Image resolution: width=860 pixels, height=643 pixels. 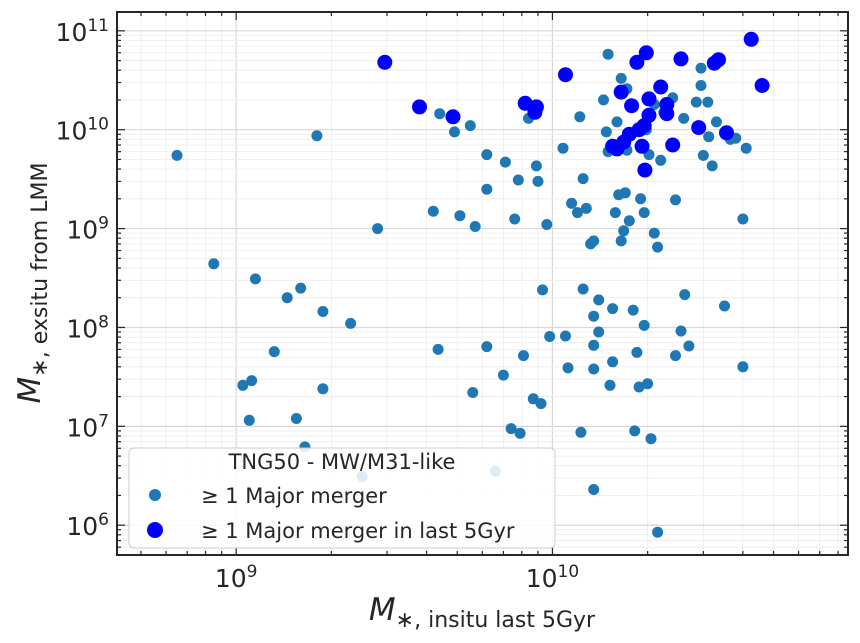 What do you see at coordinates (294, 496) in the screenshot?
I see `legend-label-major-merger: ≥ 1 Major merger` at bounding box center [294, 496].